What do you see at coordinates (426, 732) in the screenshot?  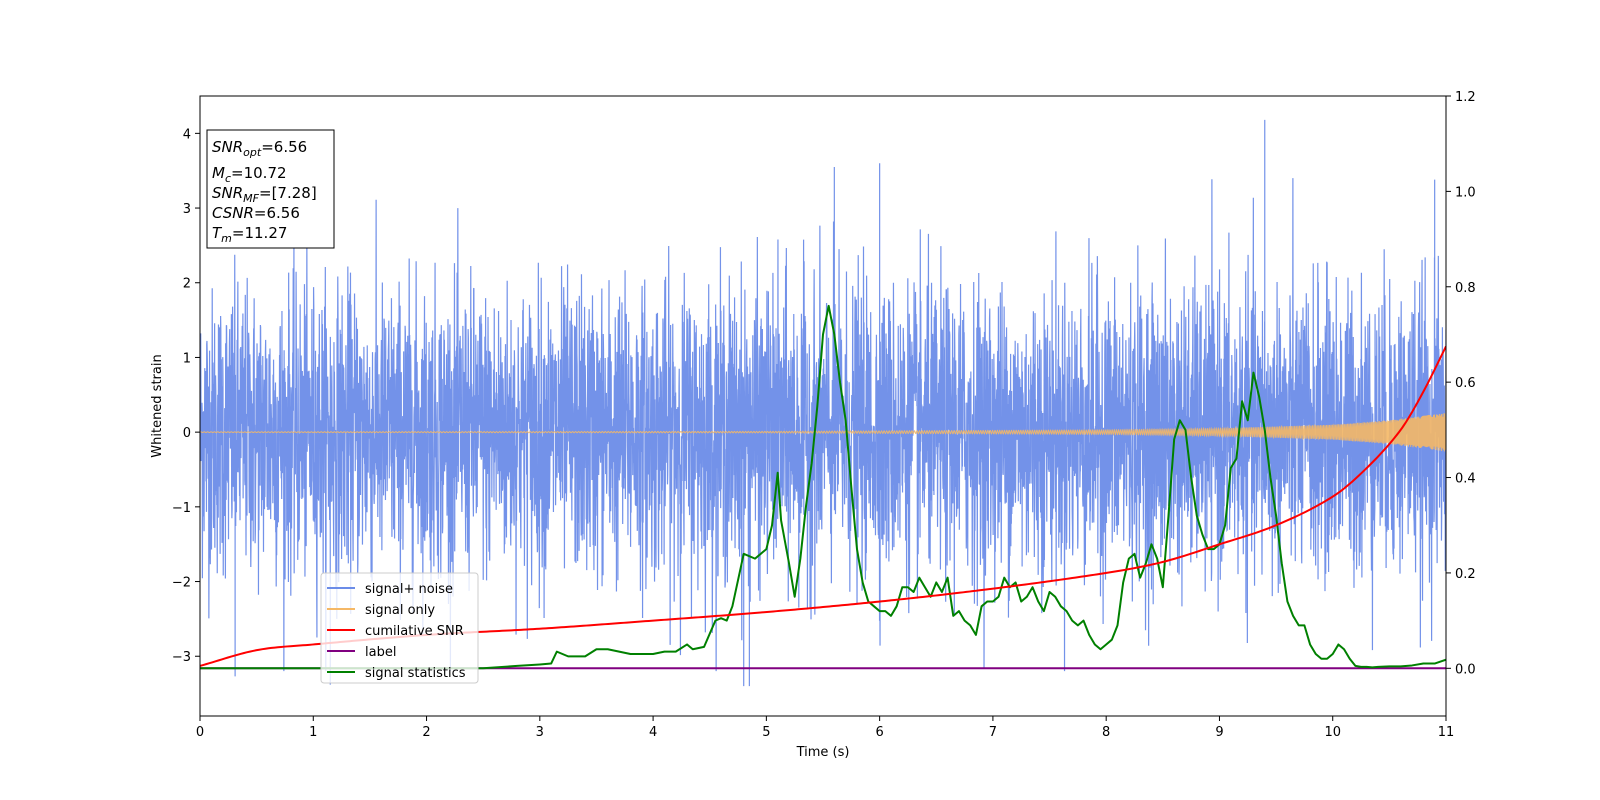 I see `x-tick-label: 2` at bounding box center [426, 732].